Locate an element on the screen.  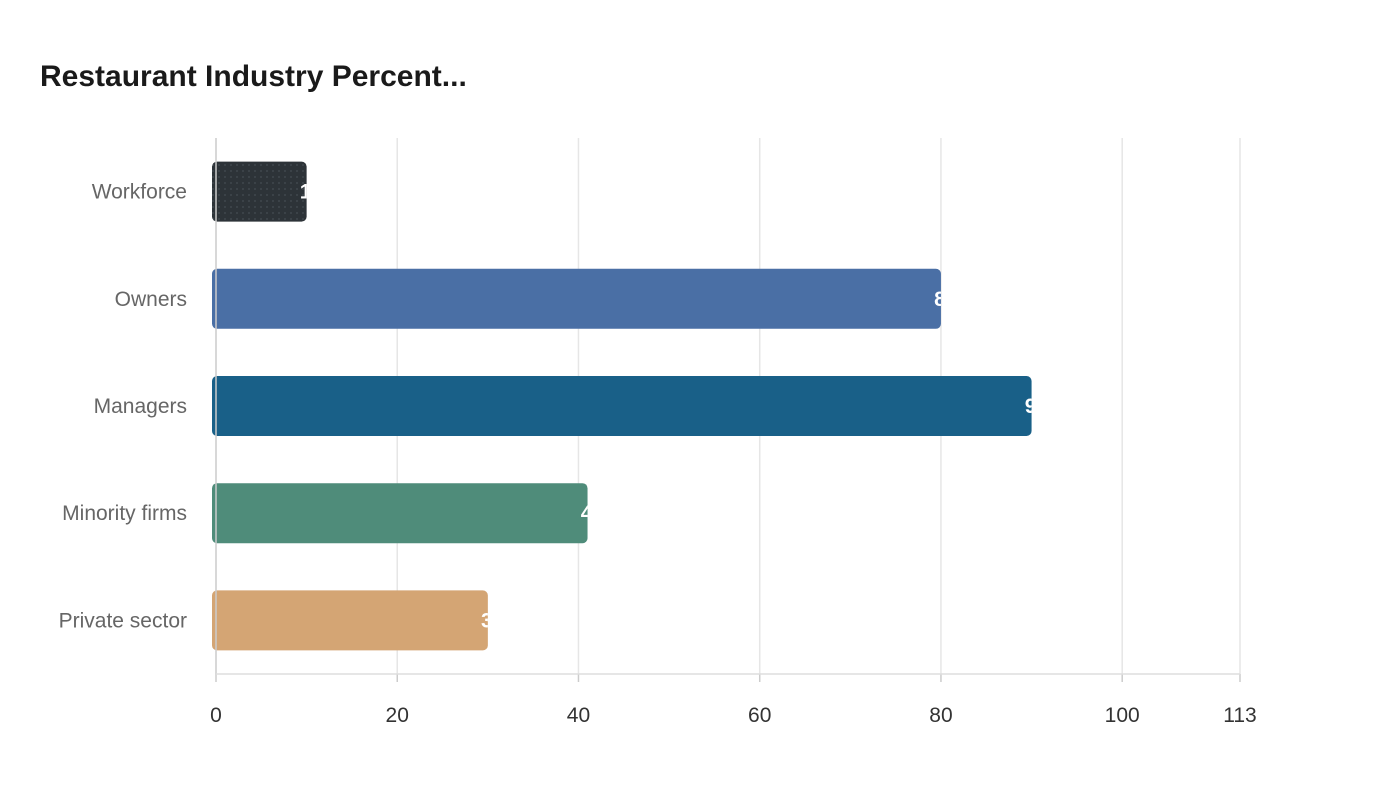
x-tick-label: 40 is located at coordinates (578, 715).